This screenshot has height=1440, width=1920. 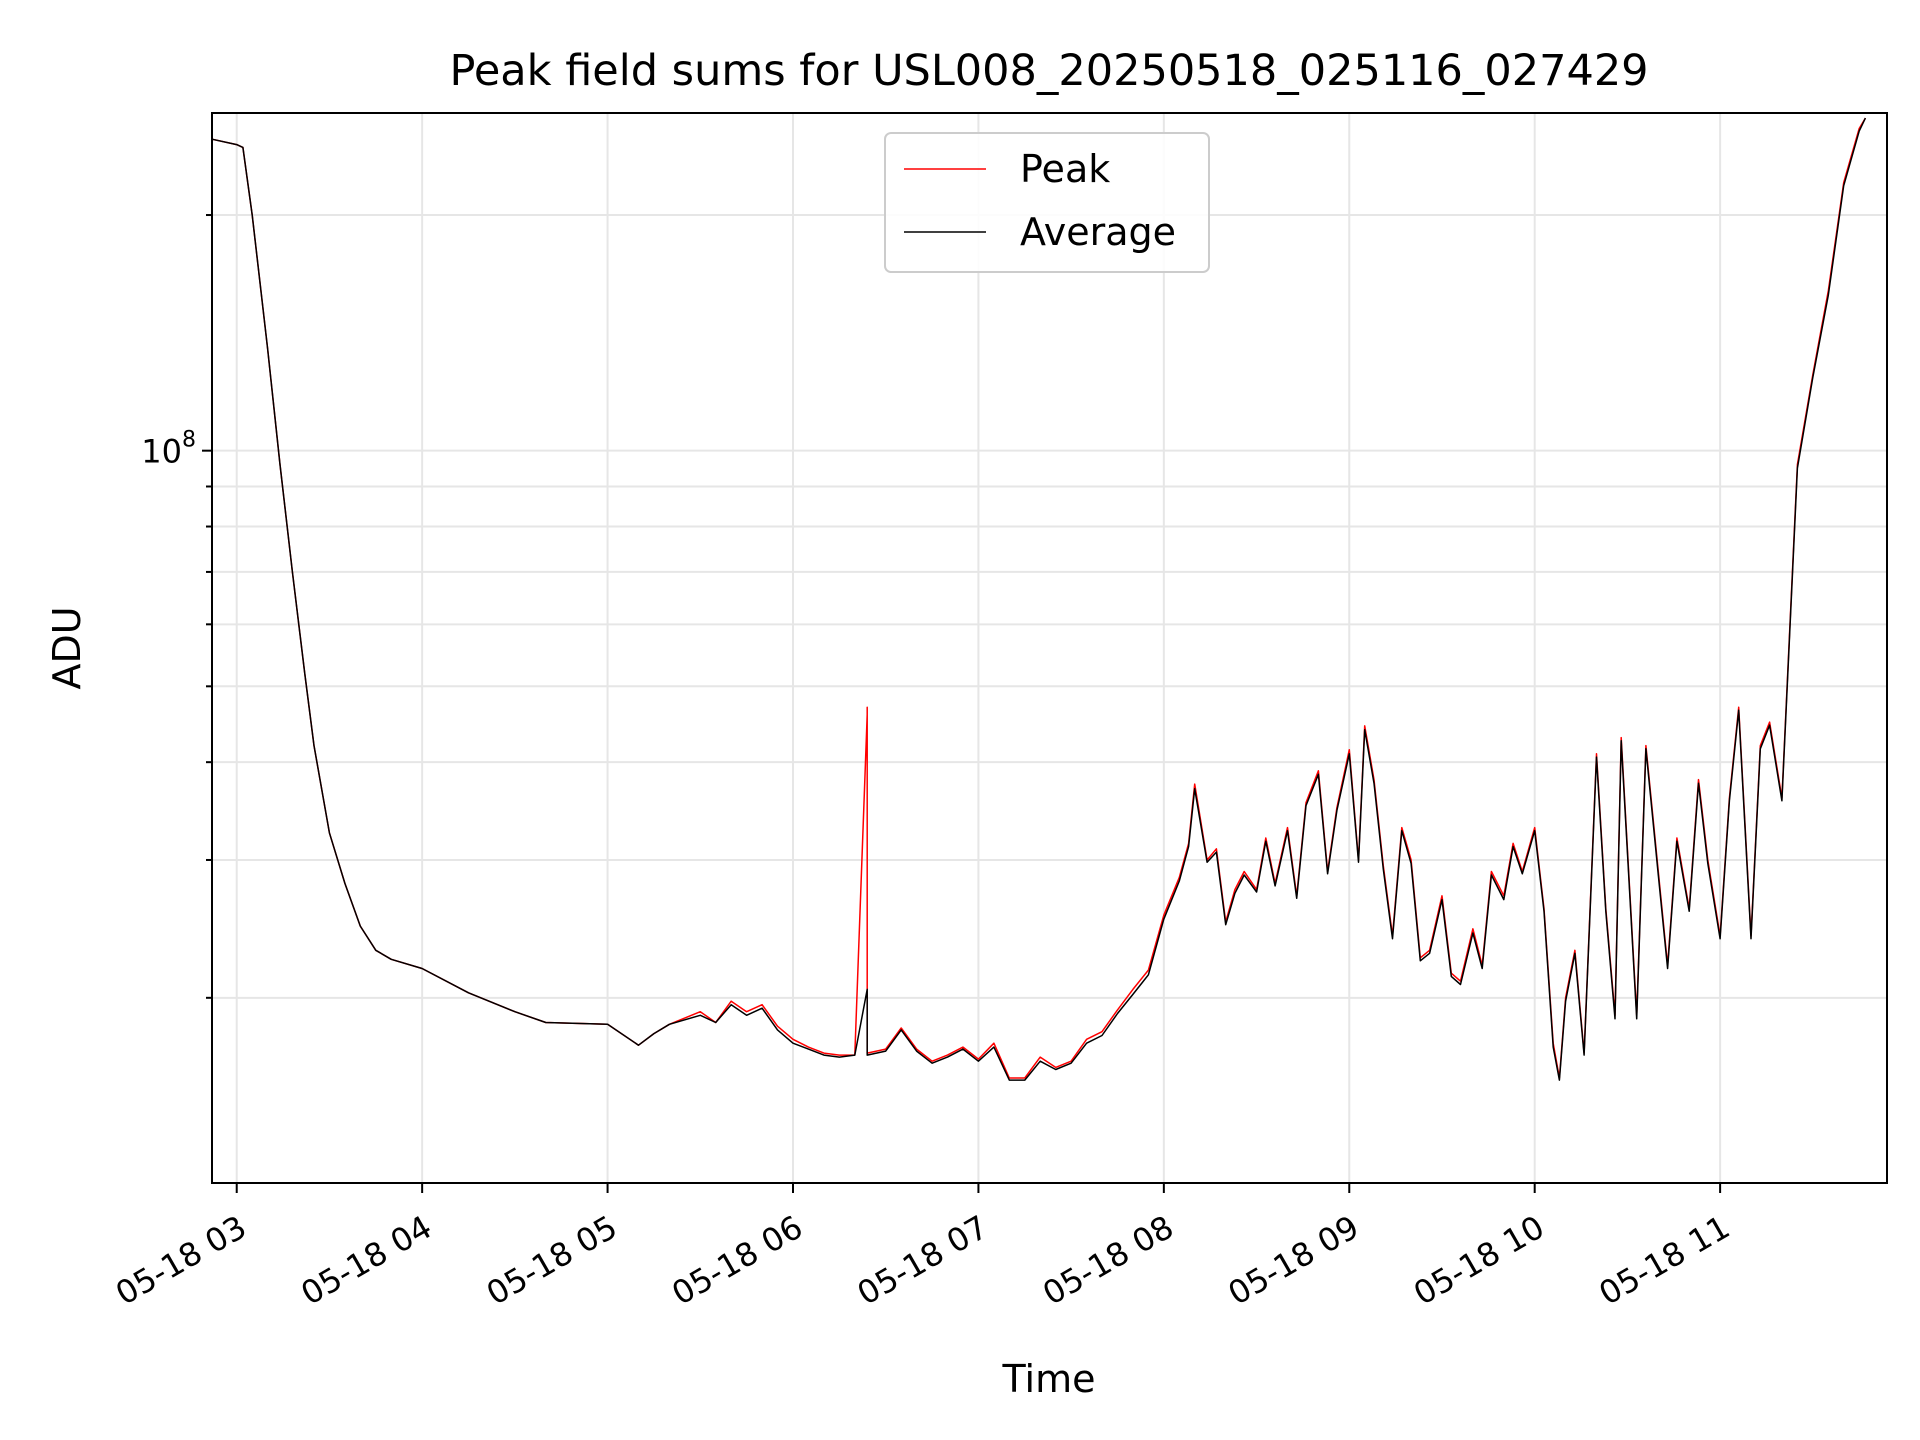 I want to click on legend: Peak Average, so click(x=1047, y=202).